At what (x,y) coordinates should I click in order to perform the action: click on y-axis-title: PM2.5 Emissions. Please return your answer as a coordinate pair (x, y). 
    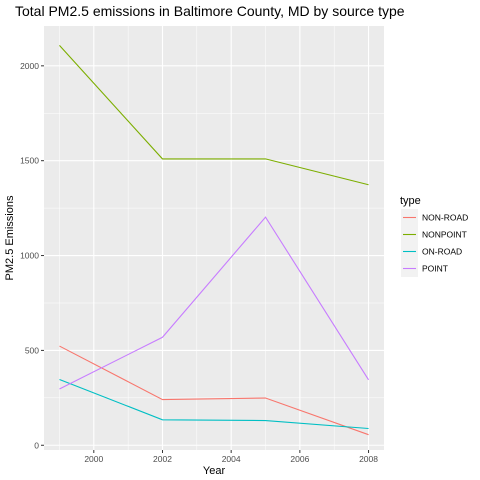
    Looking at the image, I should click on (10, 237).